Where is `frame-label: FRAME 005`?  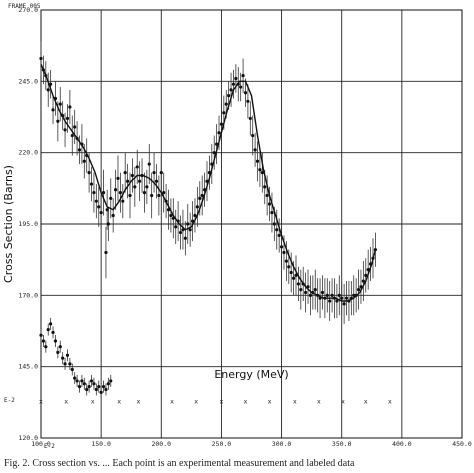
frame-label: FRAME 005 is located at coordinates (24, 6).